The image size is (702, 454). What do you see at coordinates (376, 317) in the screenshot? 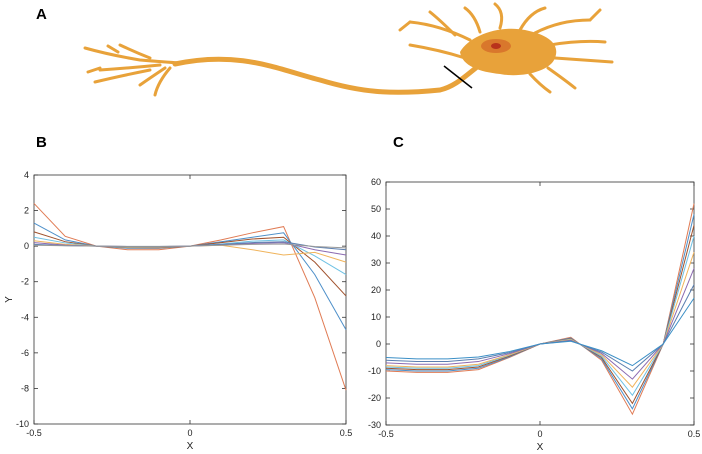
I see `y-tick-label: 10` at bounding box center [376, 317].